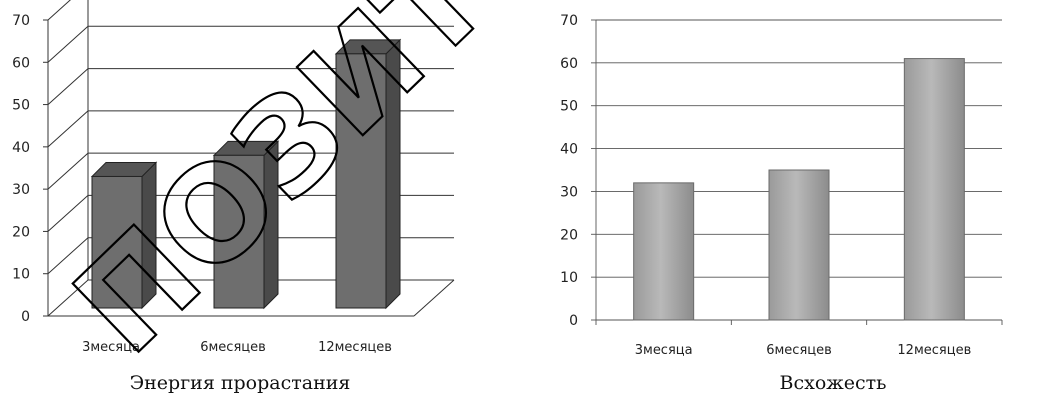  What do you see at coordinates (434, 298) in the screenshot?
I see `floor-right-edge` at bounding box center [434, 298].